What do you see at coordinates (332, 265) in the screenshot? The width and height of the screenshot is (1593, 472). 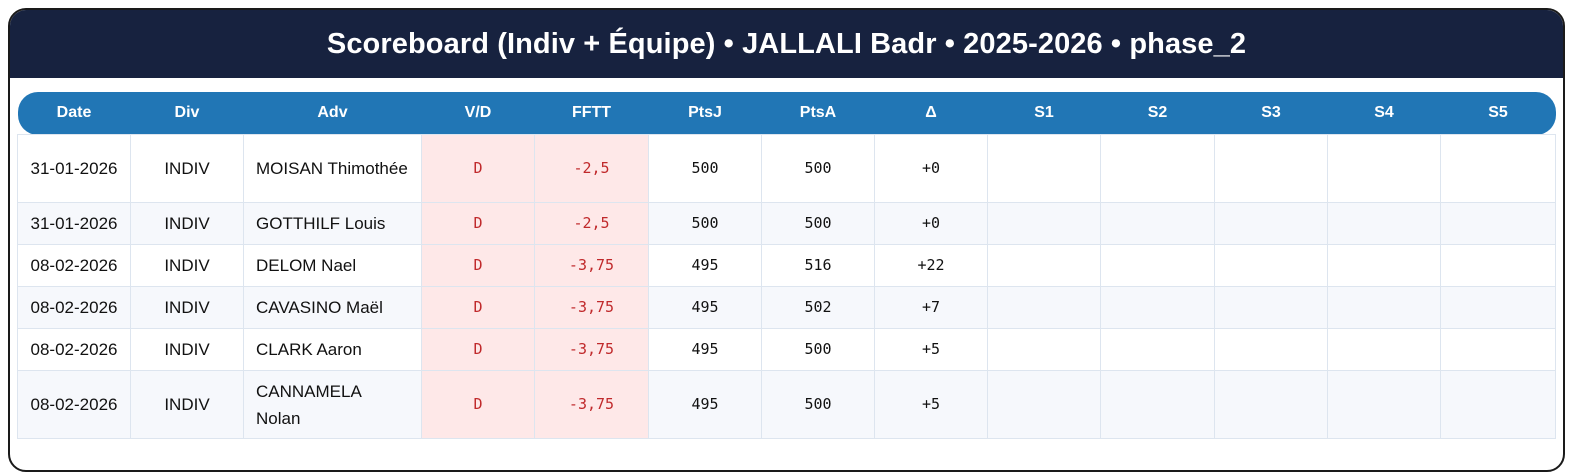 I see `cell-adv: DELOM Nael` at bounding box center [332, 265].